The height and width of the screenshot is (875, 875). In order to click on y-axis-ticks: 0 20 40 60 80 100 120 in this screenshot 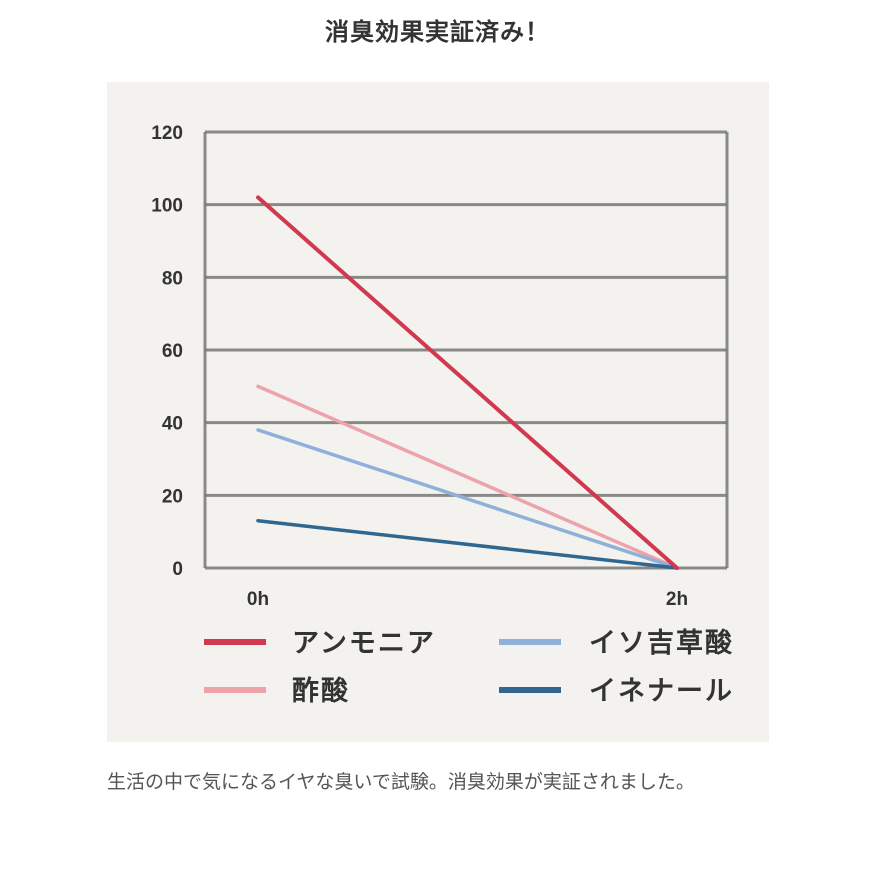, I will do `click(167, 351)`.